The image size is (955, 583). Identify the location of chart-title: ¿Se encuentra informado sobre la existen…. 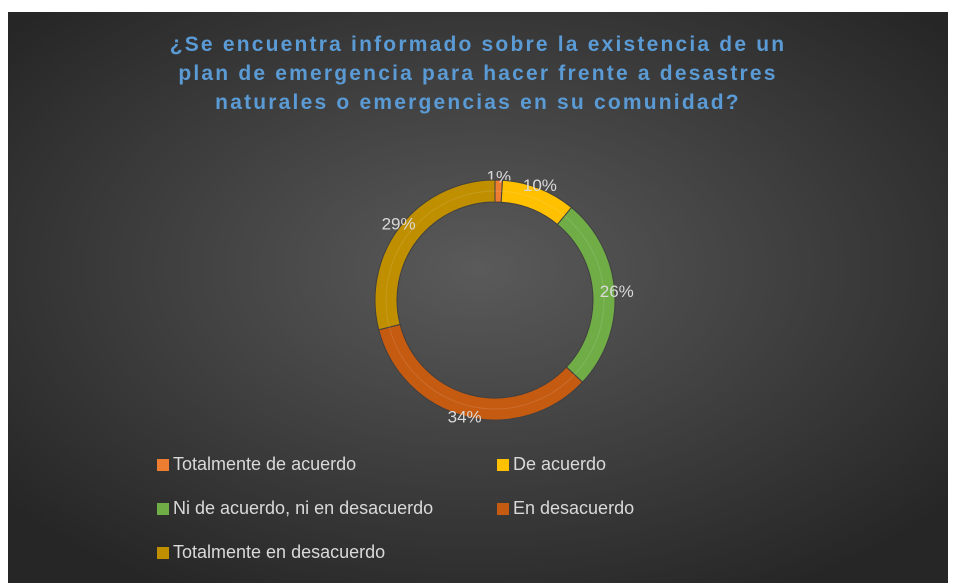
(478, 73).